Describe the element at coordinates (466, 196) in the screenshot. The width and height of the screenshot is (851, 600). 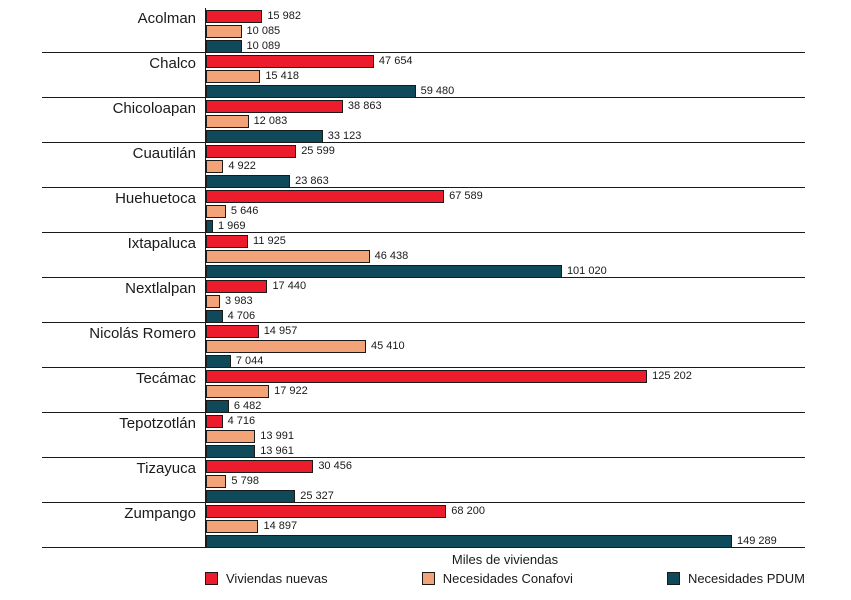
I see `bar-value-label: 67 589` at that location.